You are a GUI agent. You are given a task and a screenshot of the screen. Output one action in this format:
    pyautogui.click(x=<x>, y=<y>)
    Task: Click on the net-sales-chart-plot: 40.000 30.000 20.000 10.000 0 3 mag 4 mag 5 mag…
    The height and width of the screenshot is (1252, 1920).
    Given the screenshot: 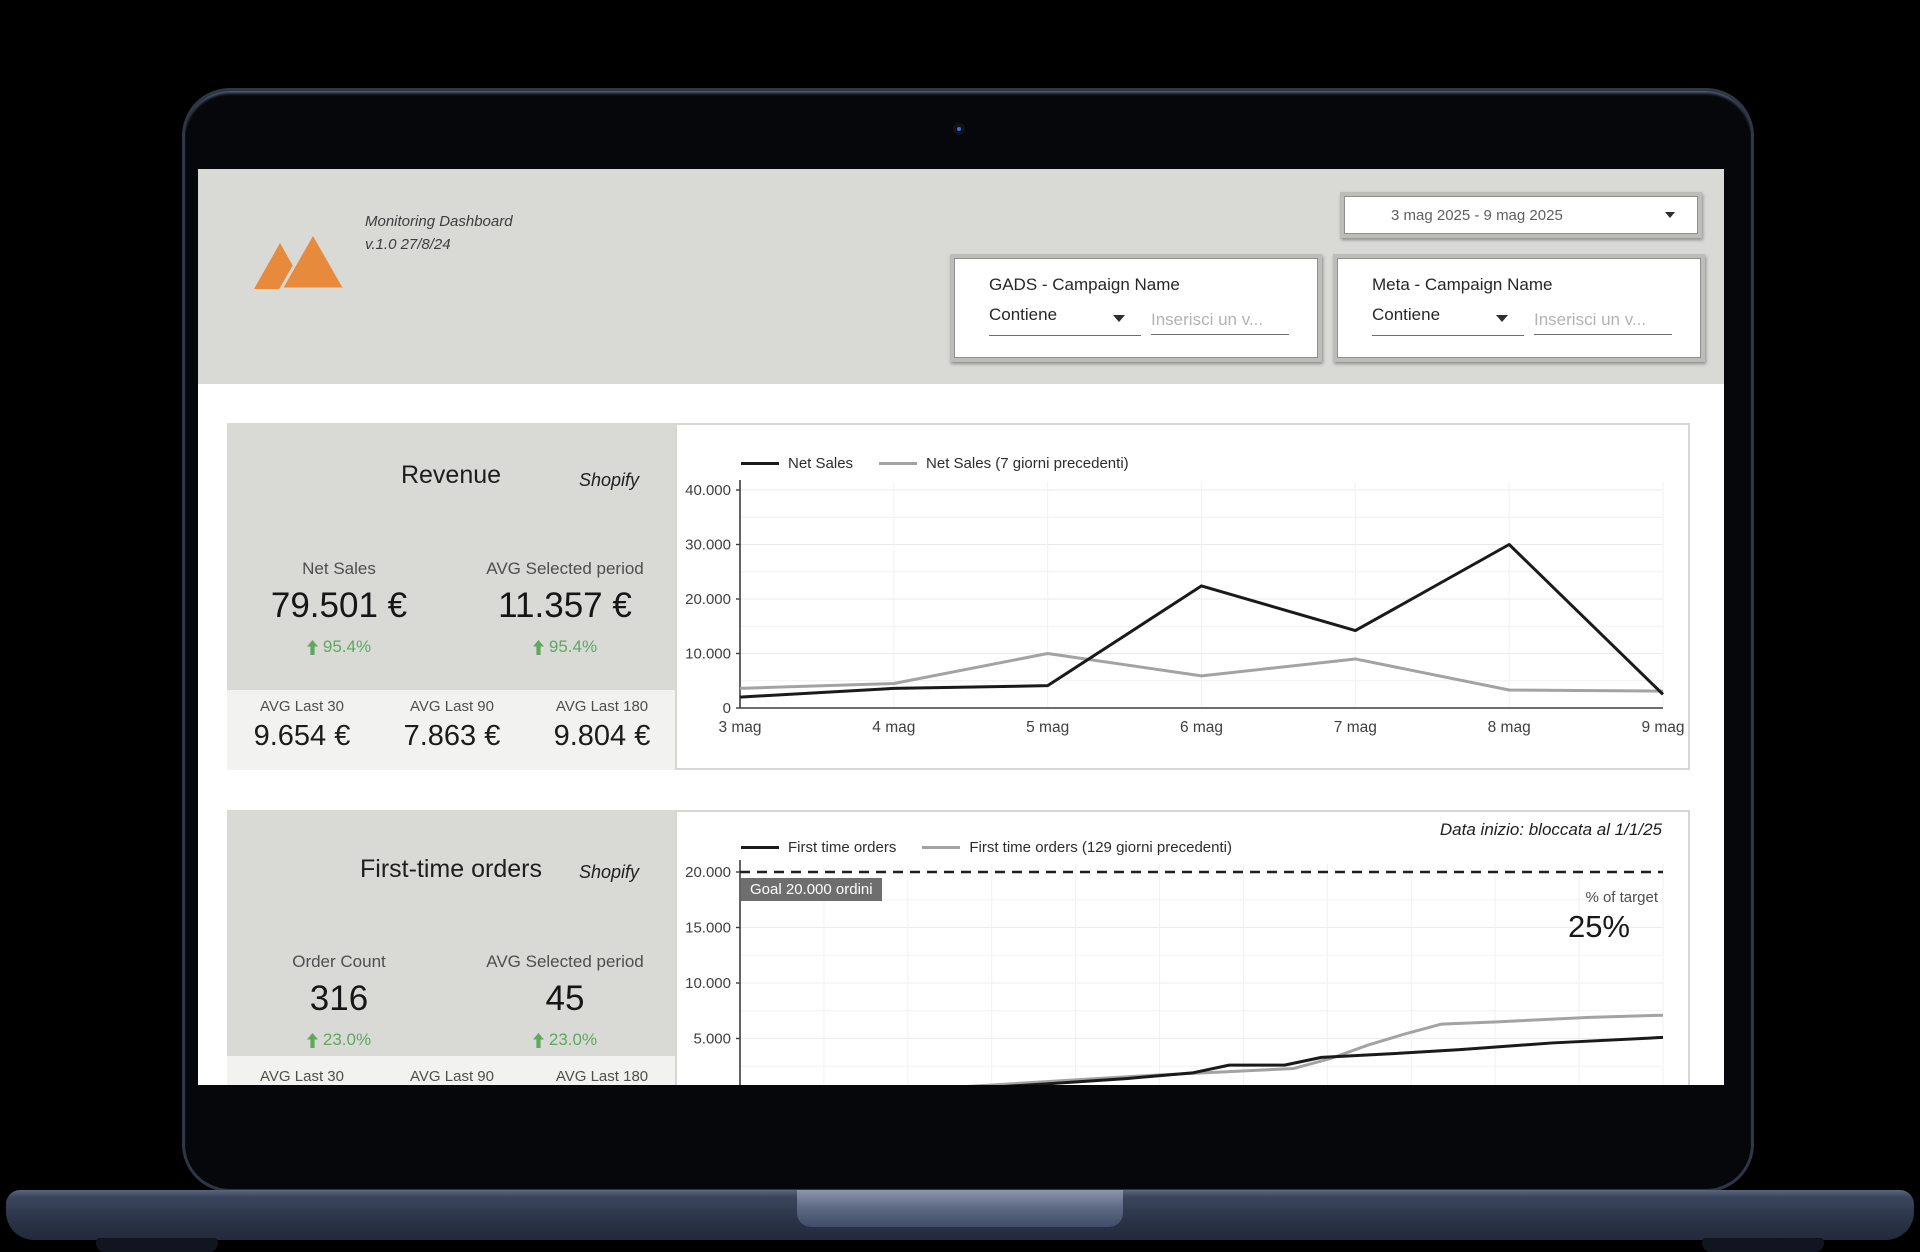 What is the action you would take?
    pyautogui.click(x=1185, y=608)
    